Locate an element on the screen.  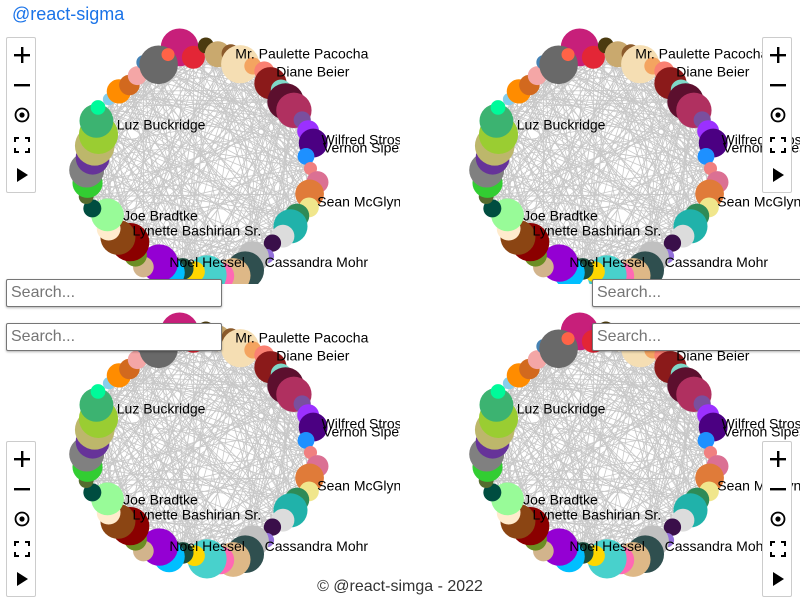
app-title-link: @react-sigma is located at coordinates (68, 14).